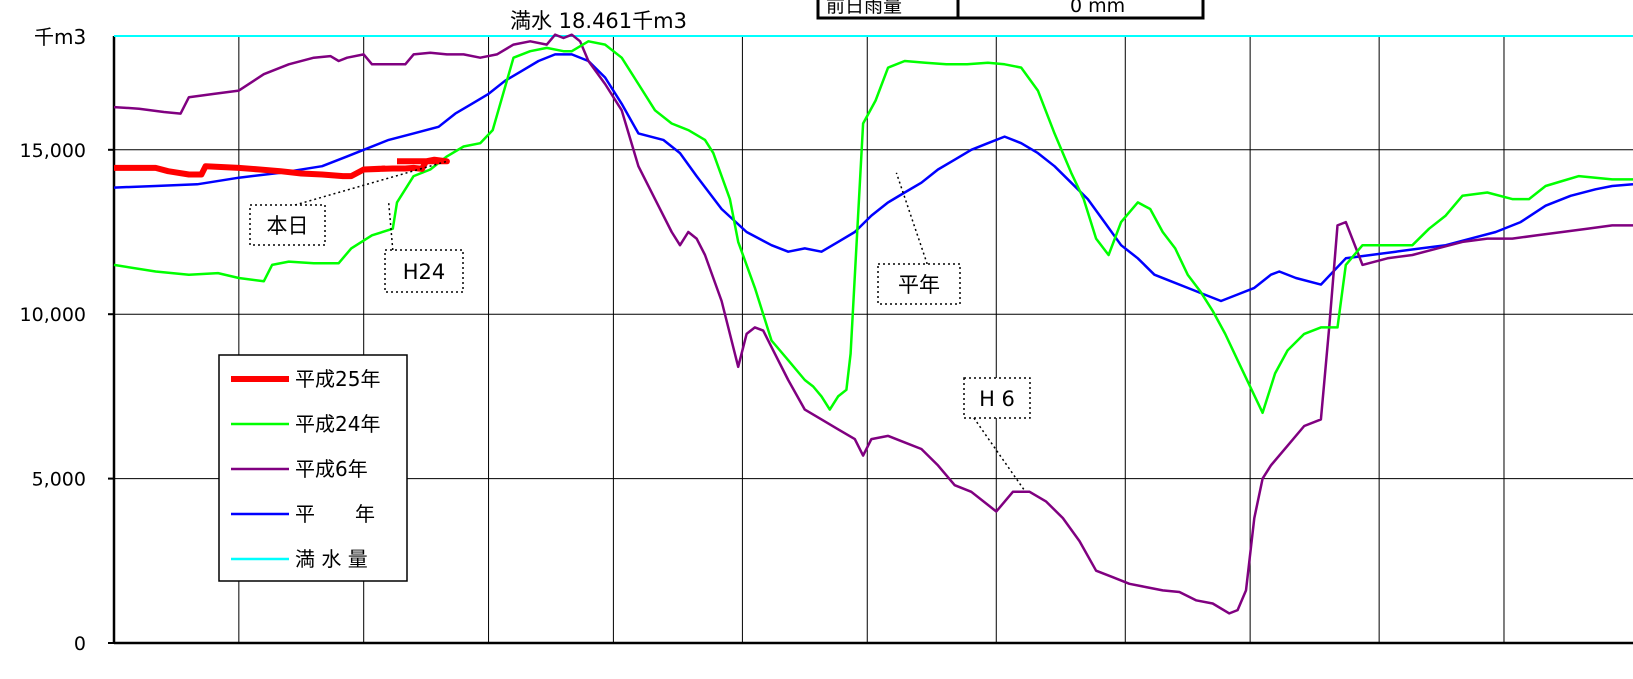 This screenshot has height=679, width=1633. What do you see at coordinates (337, 424) in the screenshot?
I see `legend-label: 平成24年` at bounding box center [337, 424].